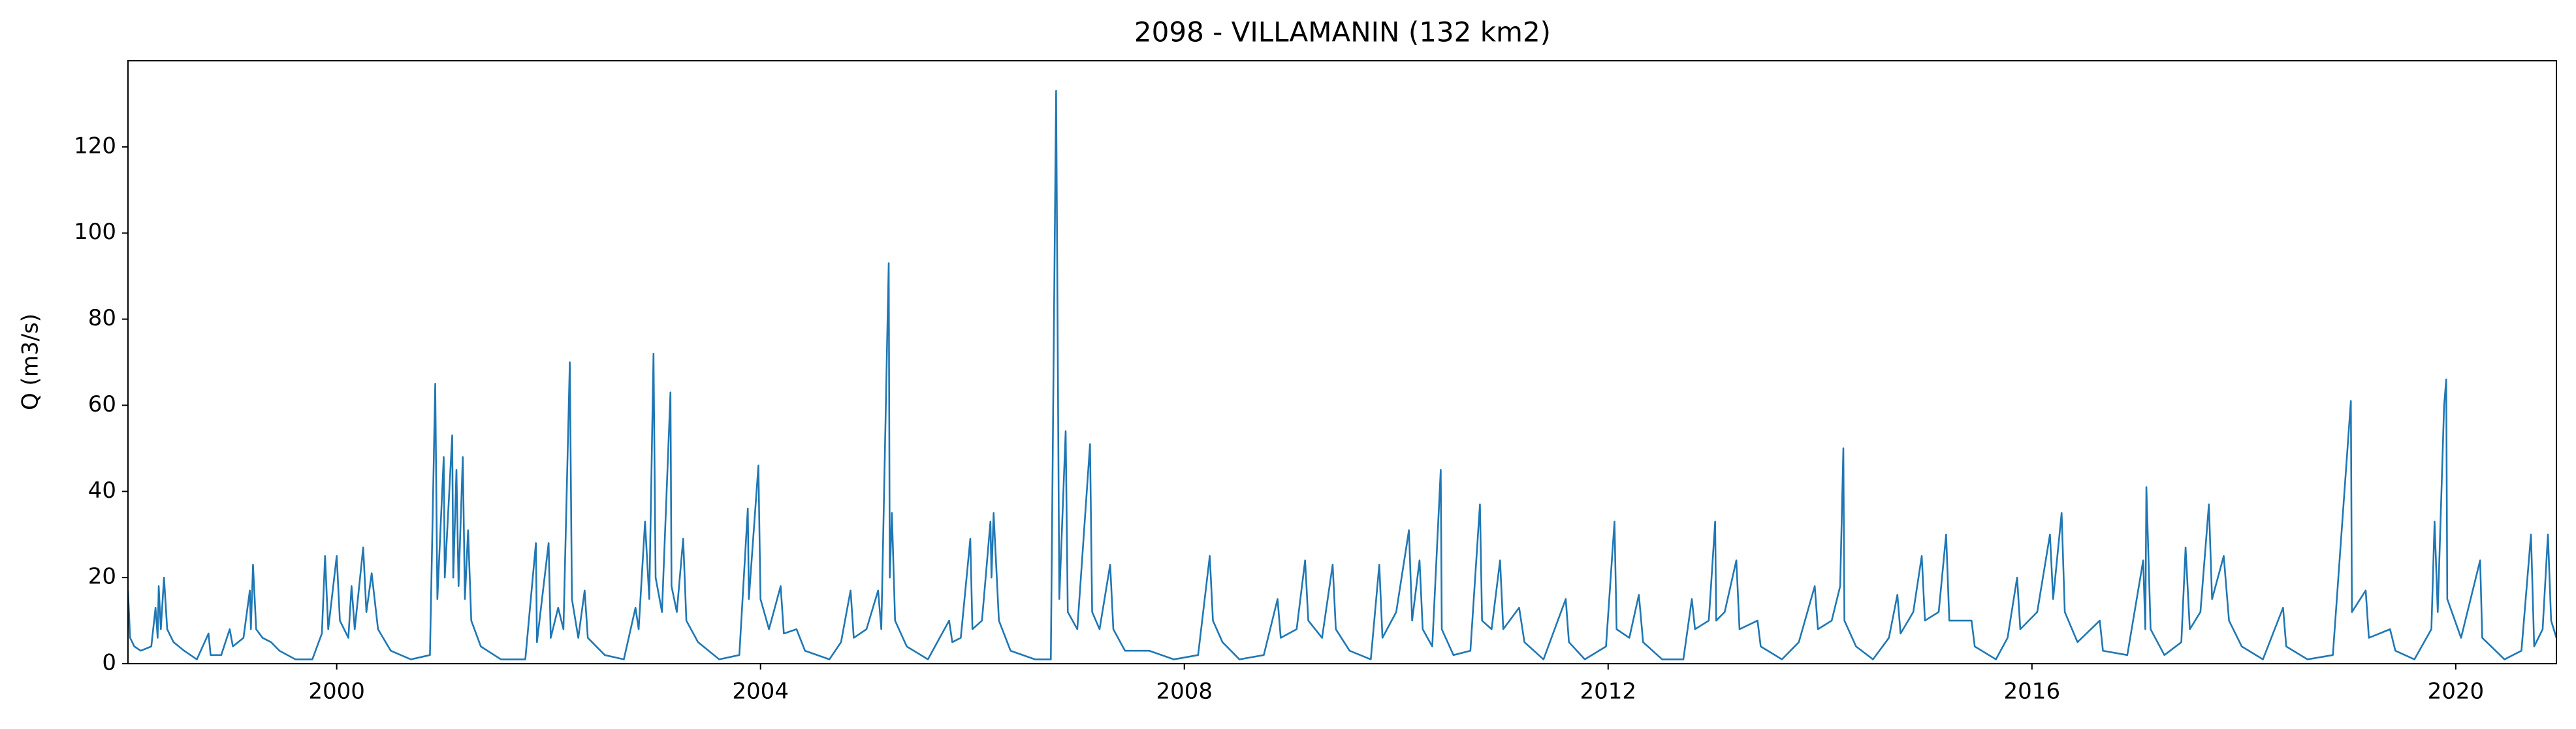 Image resolution: width=2576 pixels, height=729 pixels. I want to click on y-tick-label: 120, so click(95, 146).